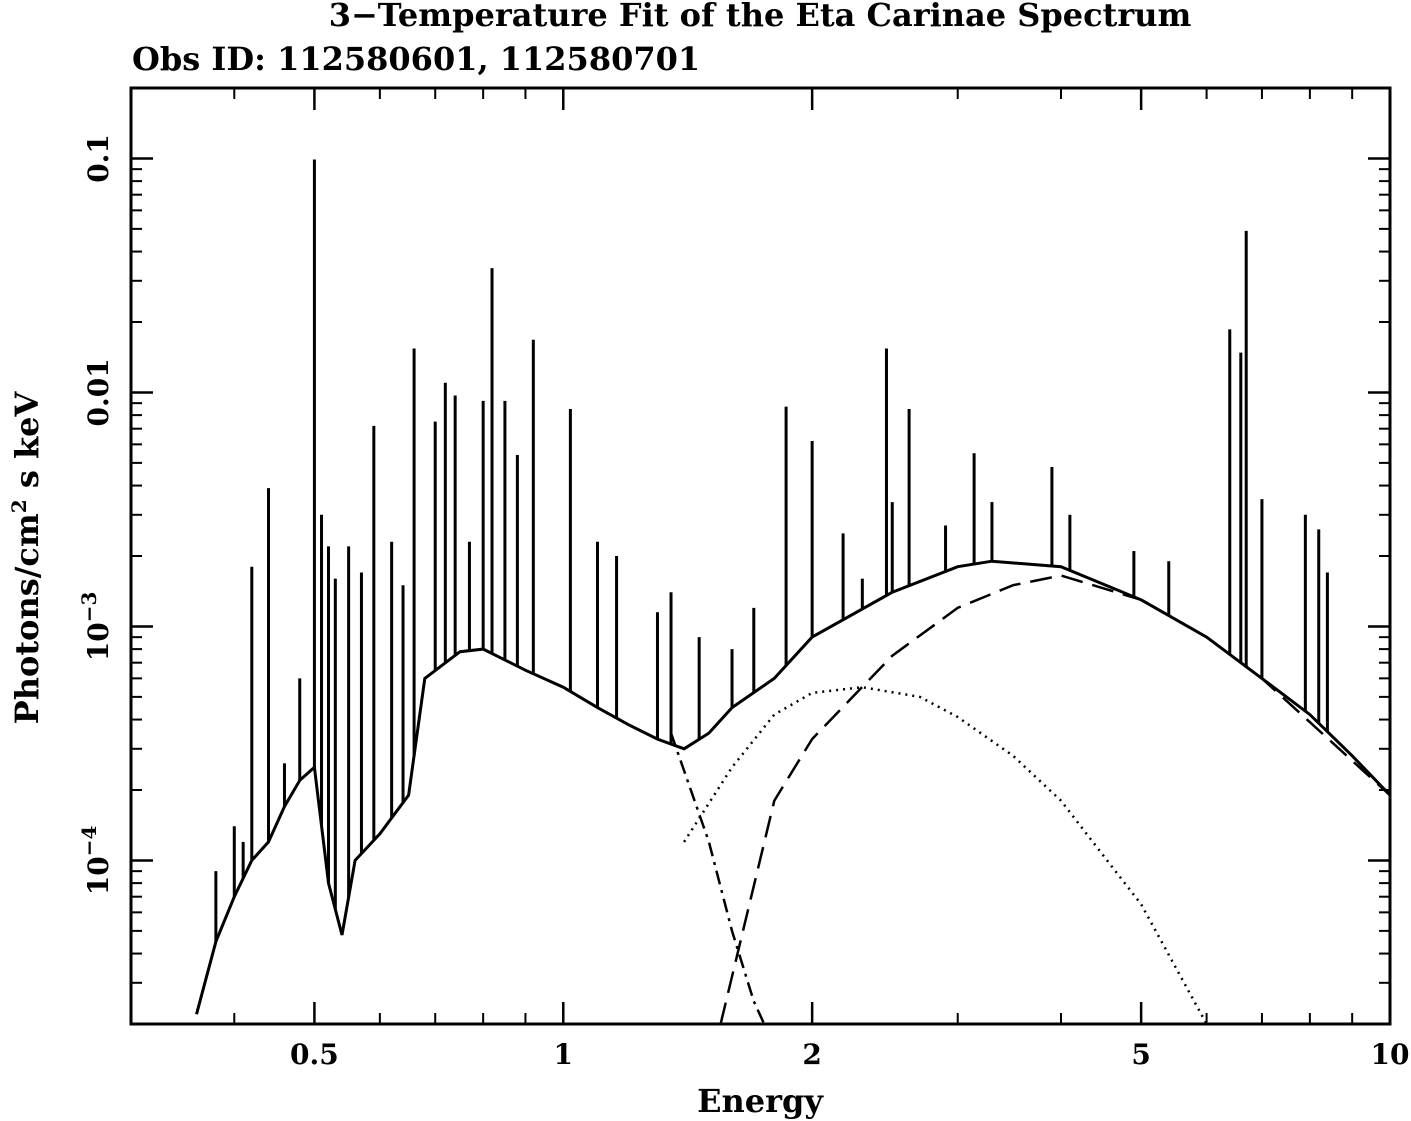 The height and width of the screenshot is (1121, 1411). What do you see at coordinates (89, 607) in the screenshot?
I see `y-tick-label-exp-2: −3` at bounding box center [89, 607].